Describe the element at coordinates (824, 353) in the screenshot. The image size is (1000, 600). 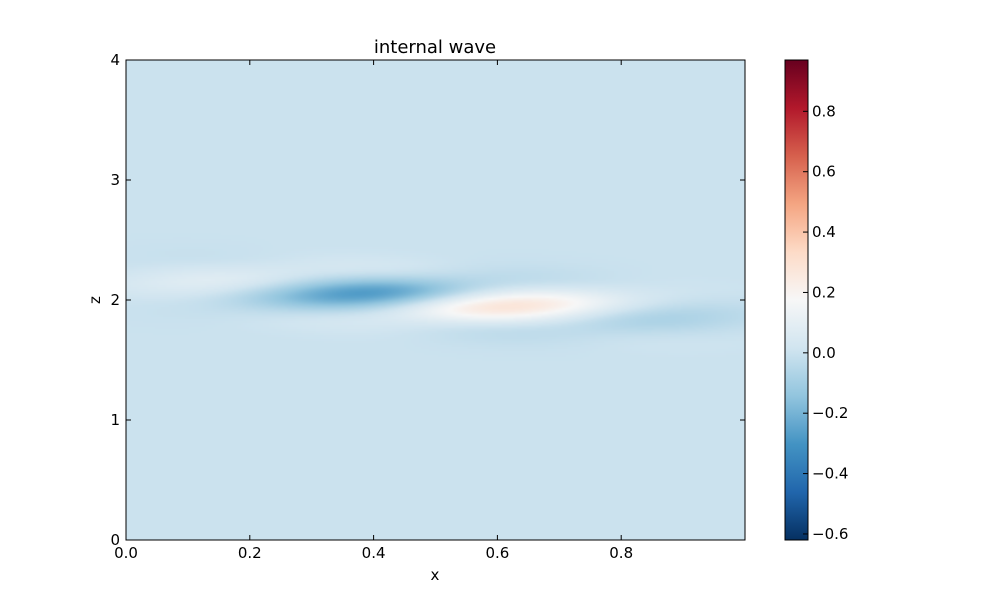
I see `colorbar-tick-label: 0.0` at that location.